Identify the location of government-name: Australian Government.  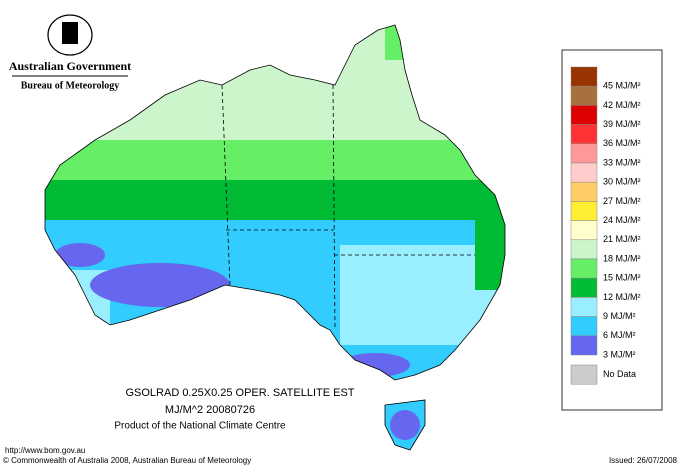
(70, 66).